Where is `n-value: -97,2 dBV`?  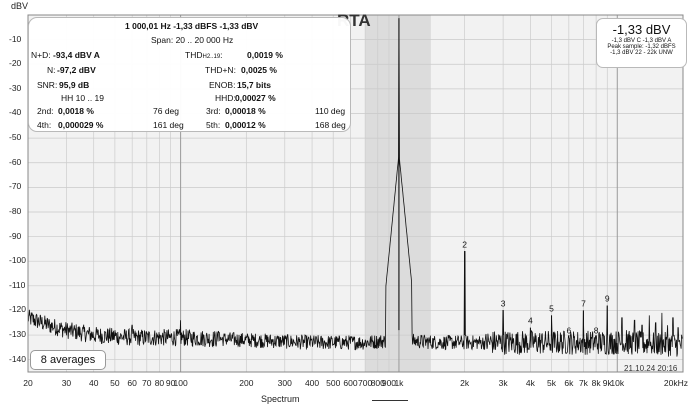
n-value: -97,2 dBV is located at coordinates (76, 70).